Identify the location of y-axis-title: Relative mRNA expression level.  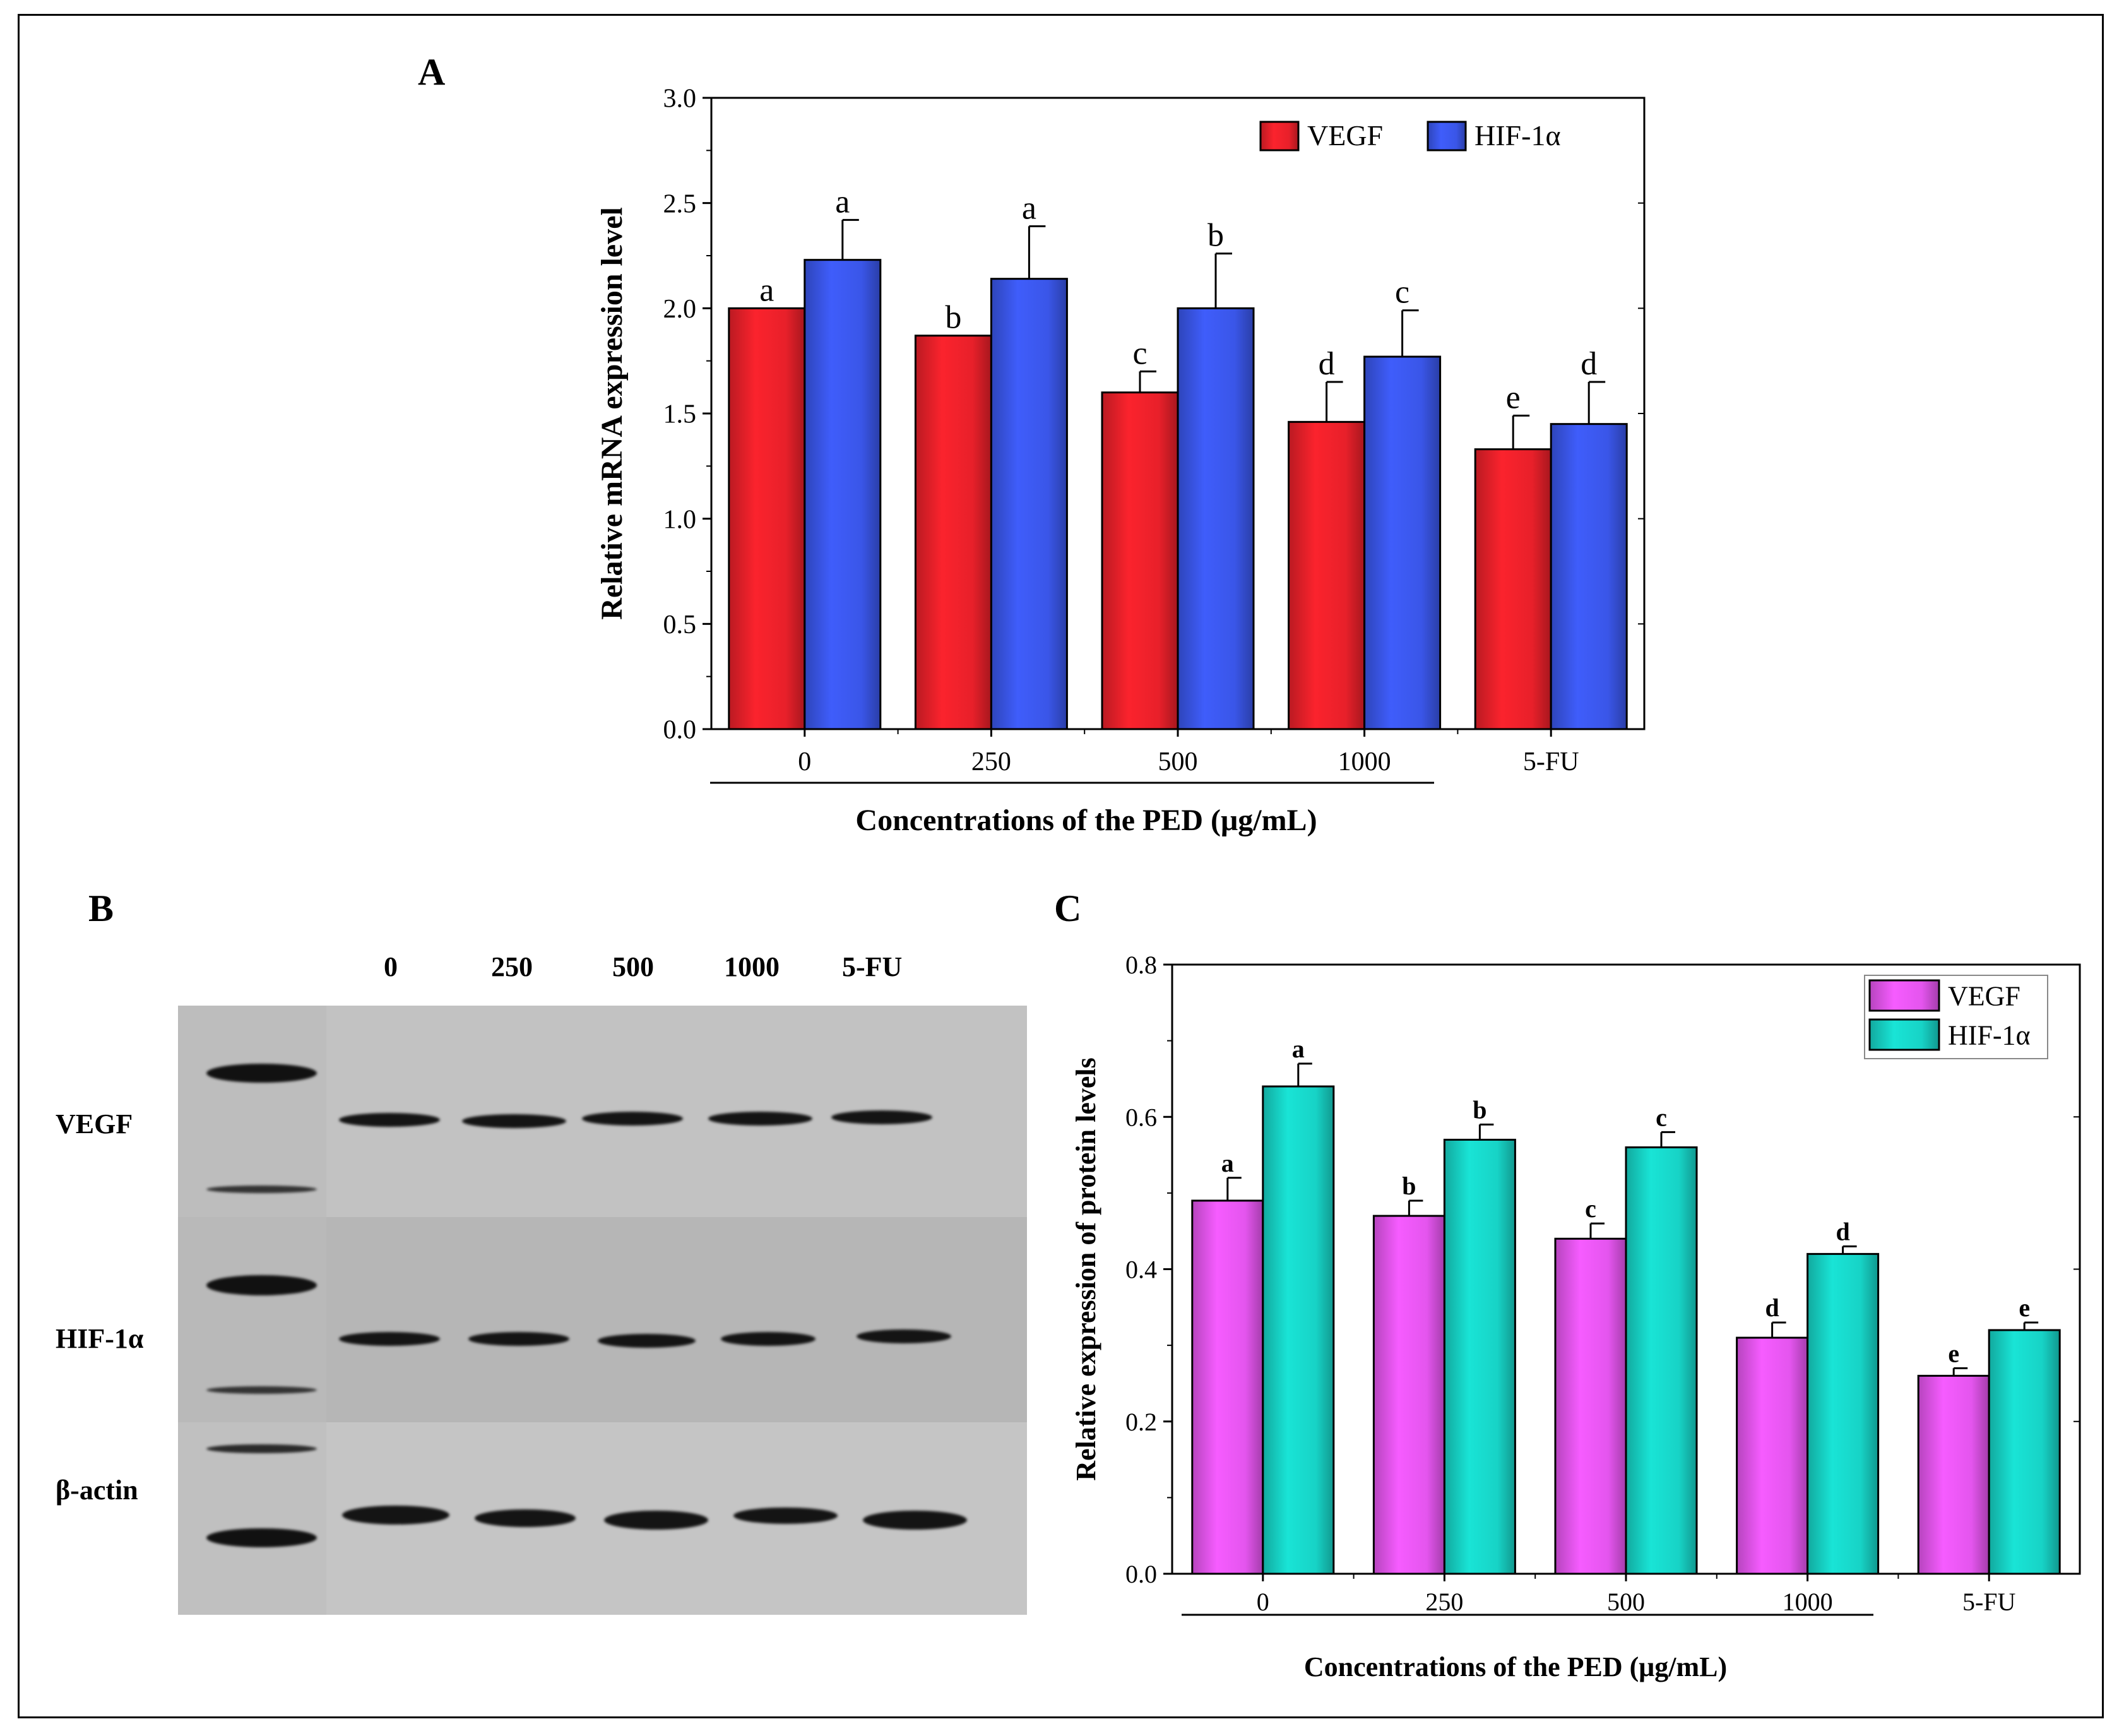
(612, 414).